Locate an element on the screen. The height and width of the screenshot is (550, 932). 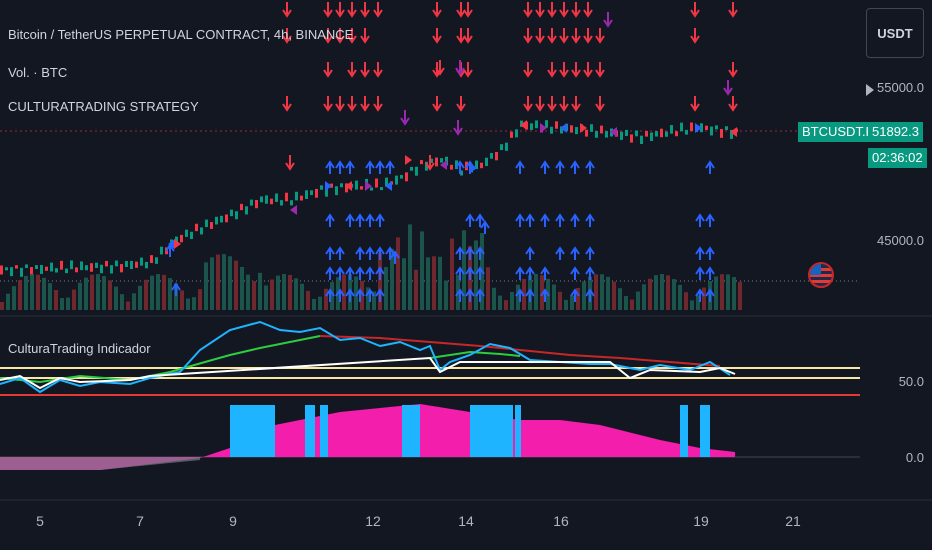
volume-legend: Vol. · BTC is located at coordinates (38, 72).